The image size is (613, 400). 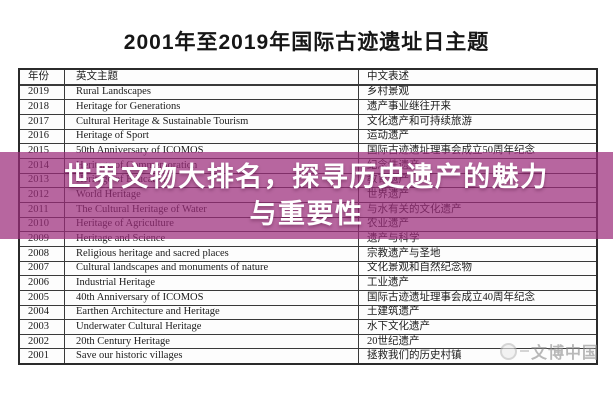 I want to click on watermark-text: 文博中国, so click(x=565, y=353).